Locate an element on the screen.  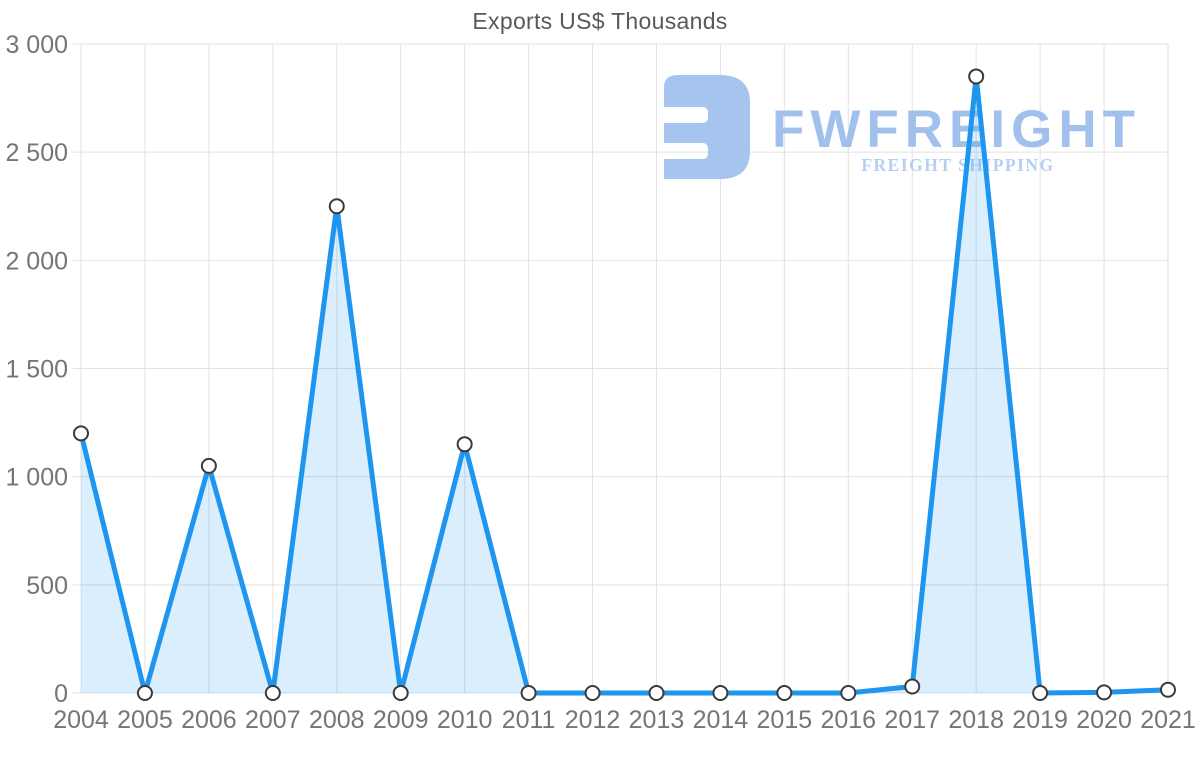
data-point-marker-2013 is located at coordinates (656, 693).